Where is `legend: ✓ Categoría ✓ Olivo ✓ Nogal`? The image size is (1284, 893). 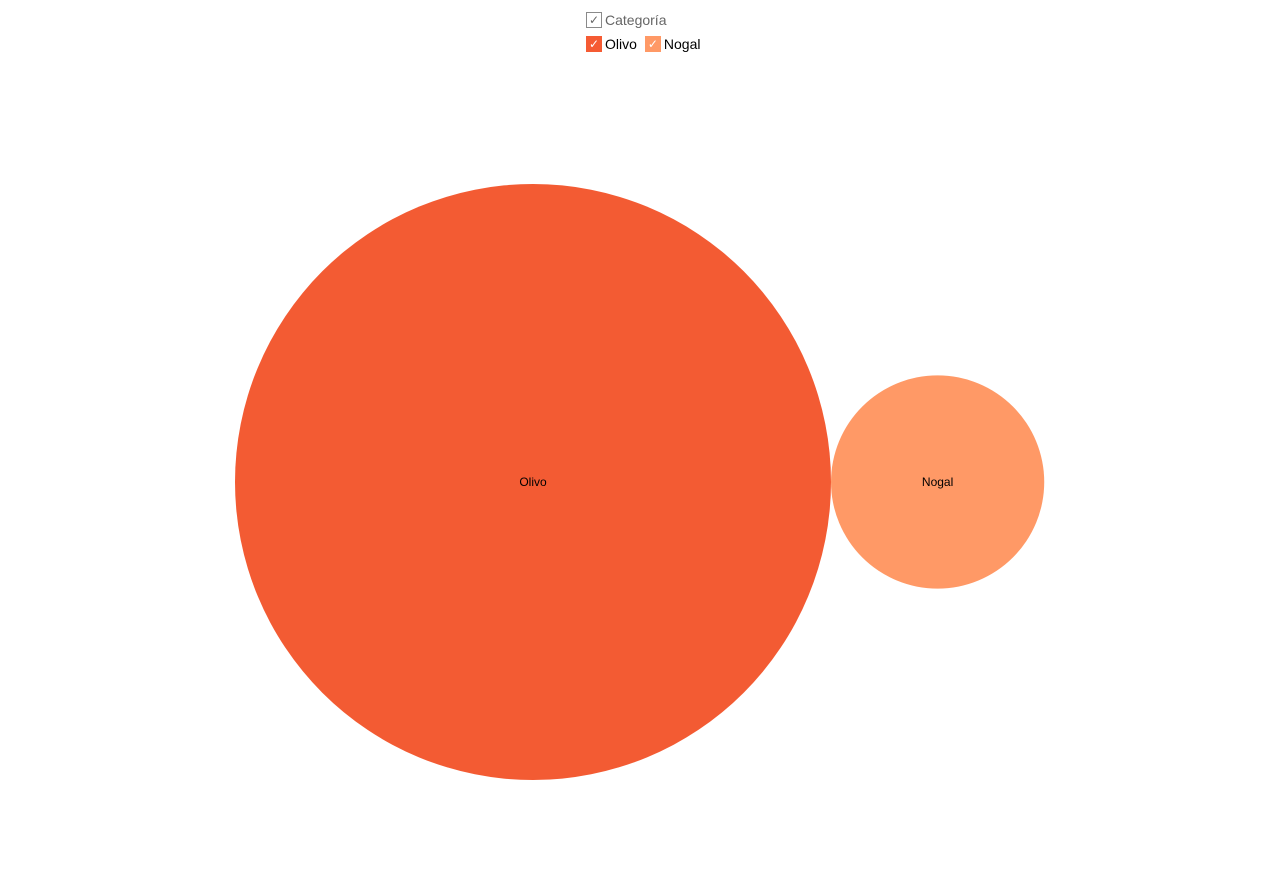 legend: ✓ Categoría ✓ Olivo ✓ Nogal is located at coordinates (647, 35).